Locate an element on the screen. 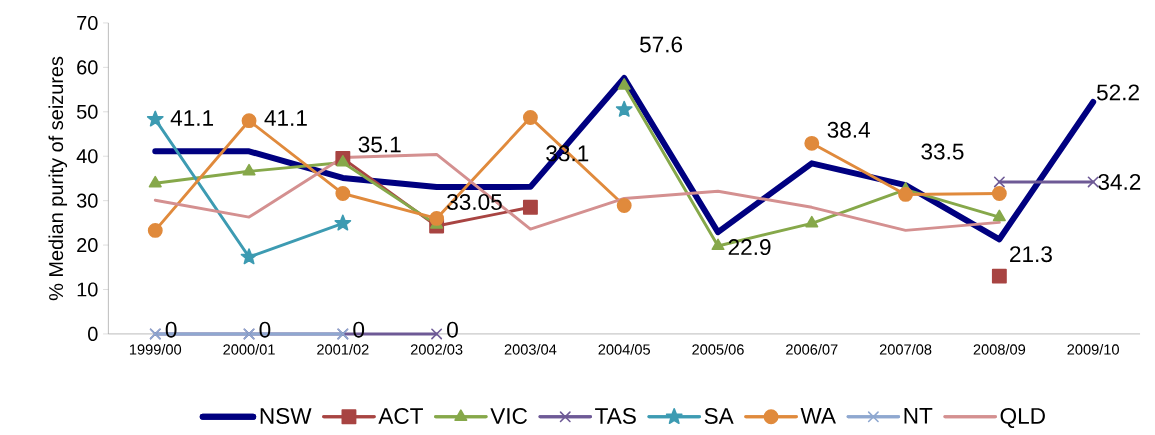 This screenshot has width=1155, height=435. data-label: 22.9 is located at coordinates (749, 247).